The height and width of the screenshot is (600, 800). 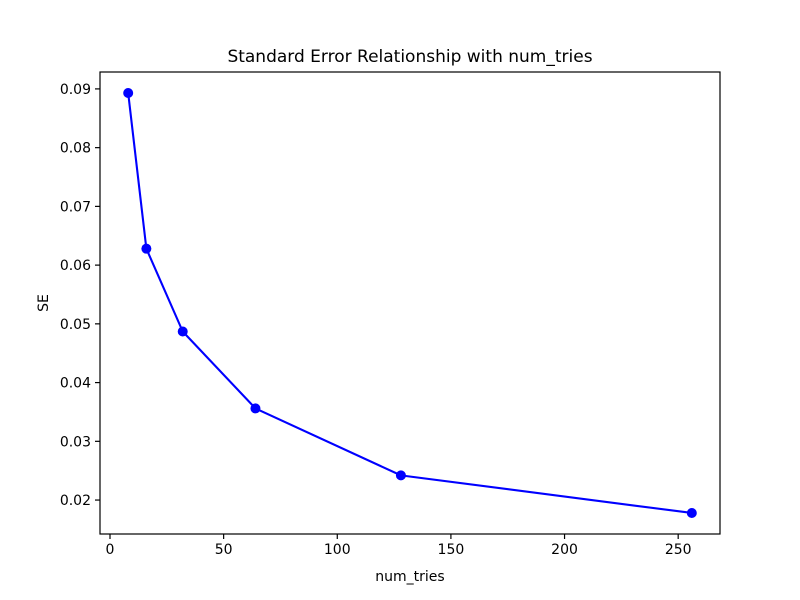 I want to click on y-tick-label: 0.03, so click(x=75, y=442).